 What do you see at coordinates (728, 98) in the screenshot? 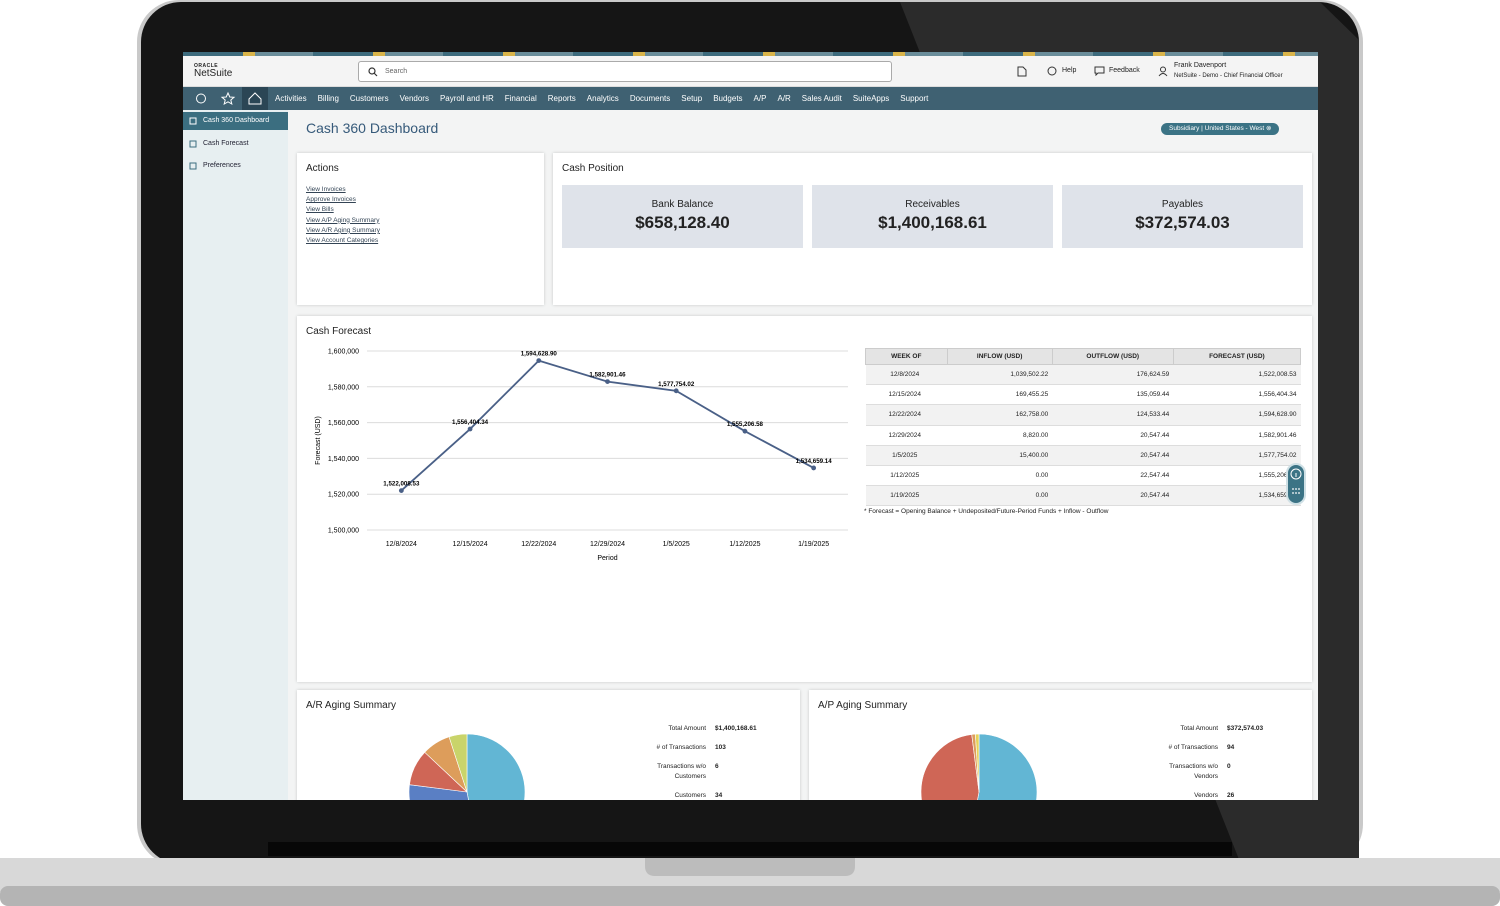
I see `nav-item: Budgets` at bounding box center [728, 98].